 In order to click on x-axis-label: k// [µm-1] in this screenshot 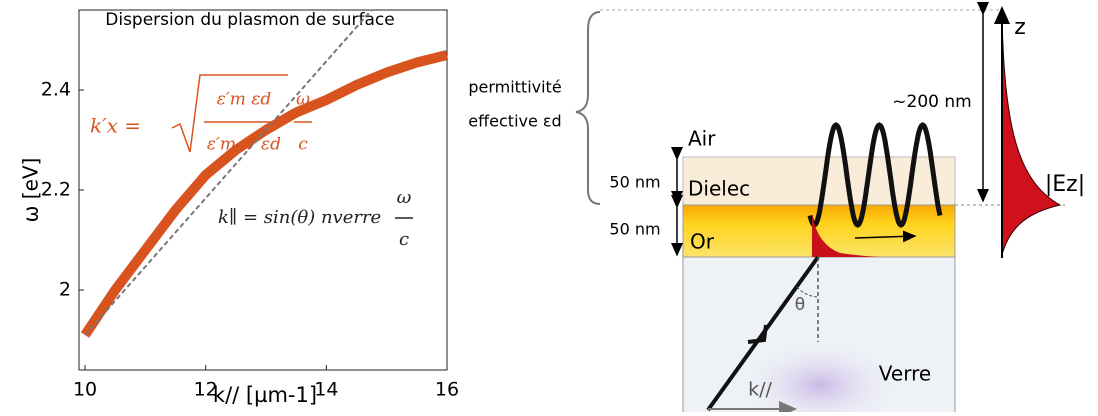, I will do `click(265, 395)`.